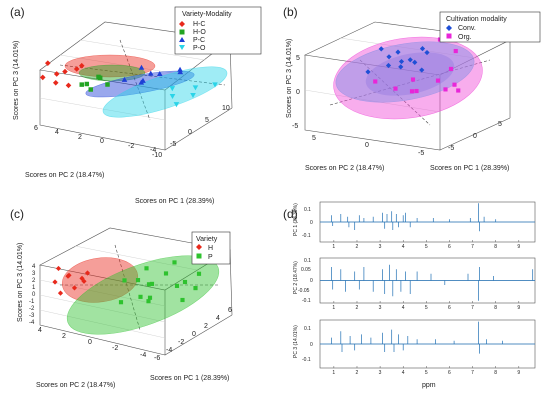 Image resolution: width=550 pixels, height=401 pixels. I want to click on ellipse-b-org, so click(408, 78).